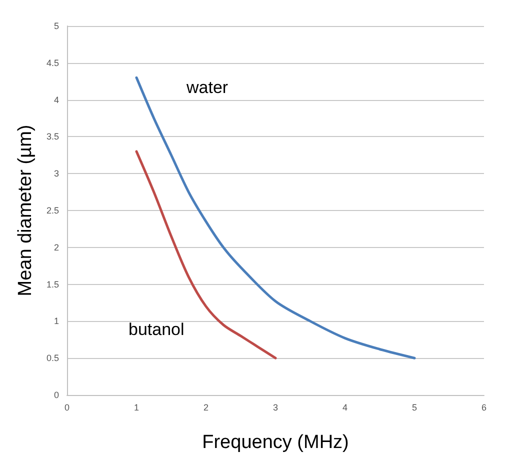 This screenshot has width=510, height=473. What do you see at coordinates (206, 407) in the screenshot?
I see `x-tick-label: 2` at bounding box center [206, 407].